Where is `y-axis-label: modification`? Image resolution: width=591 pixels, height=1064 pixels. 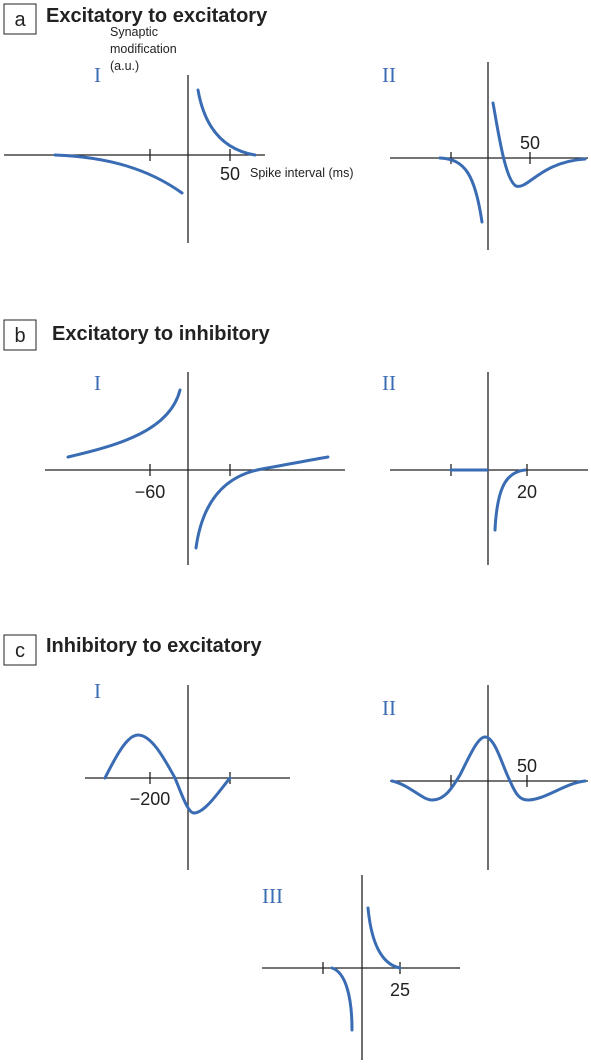 y-axis-label: modification is located at coordinates (143, 49).